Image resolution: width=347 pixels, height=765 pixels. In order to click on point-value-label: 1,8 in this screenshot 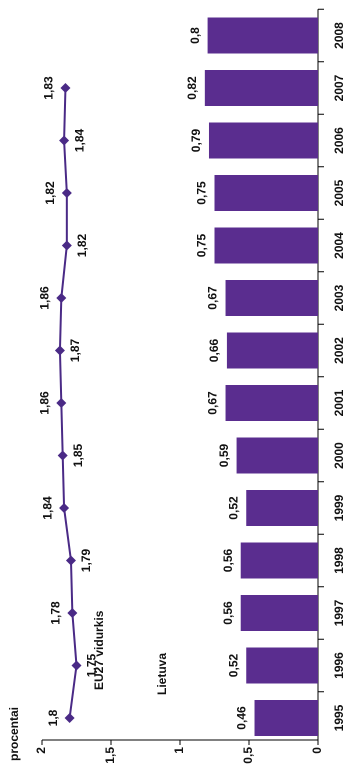, I will do `click(53, 717)`.